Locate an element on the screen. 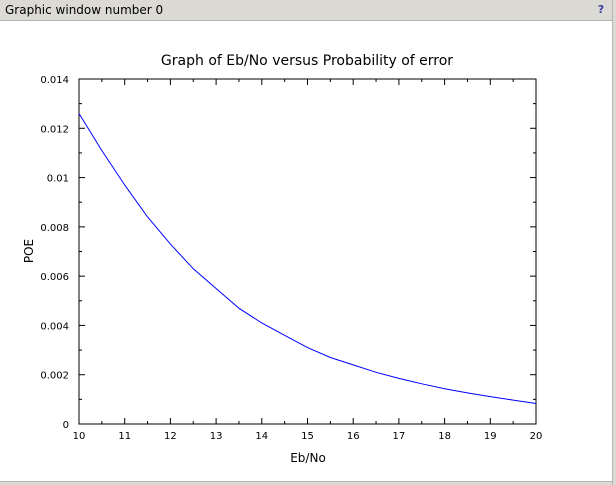 The image size is (616, 485). window-right-edge is located at coordinates (614, 242).